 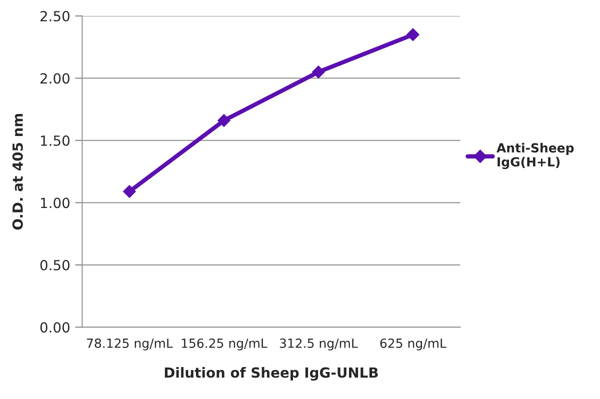 What do you see at coordinates (55, 78) in the screenshot?
I see `y-tick-label: 2.00` at bounding box center [55, 78].